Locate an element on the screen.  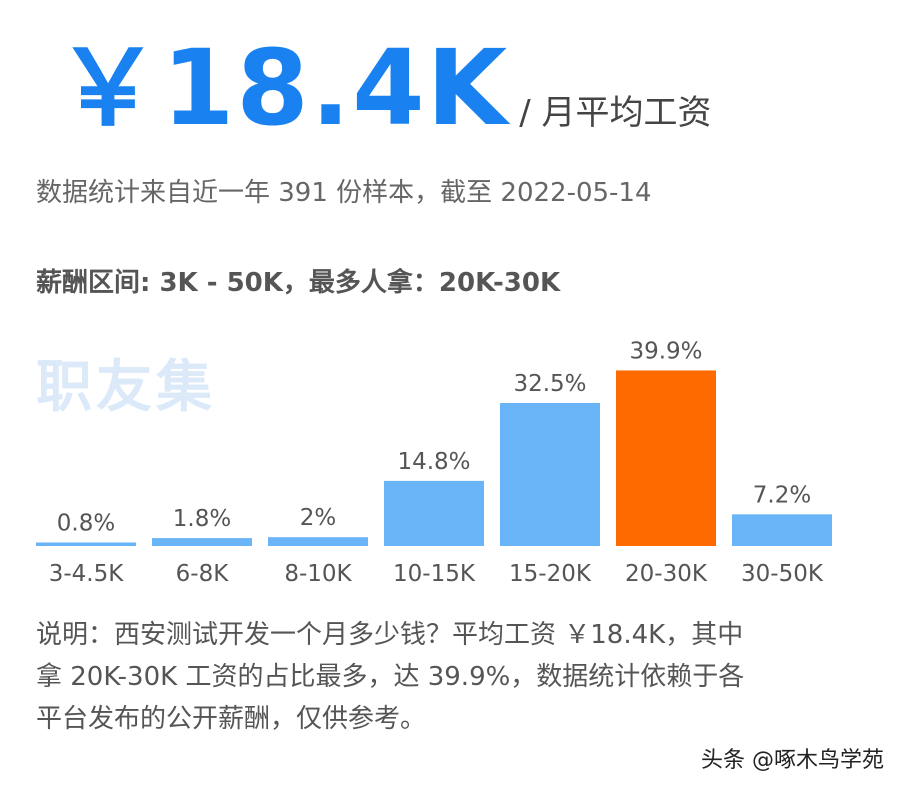
note-line-1: 说明：西安测试开发一个月多少钱？平均工资 ￥18.4K，其中 is located at coordinates (456, 635).